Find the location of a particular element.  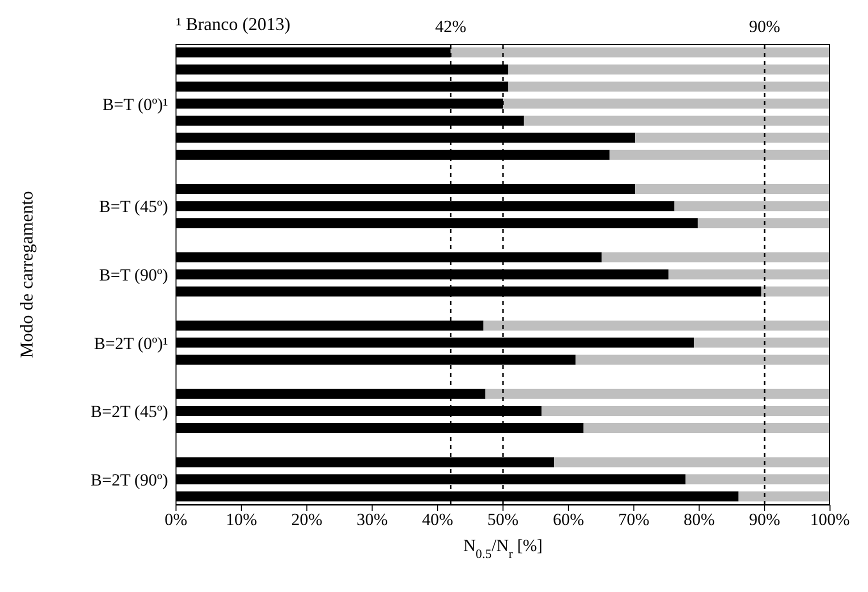

x-tick-label: 80% is located at coordinates (699, 520).